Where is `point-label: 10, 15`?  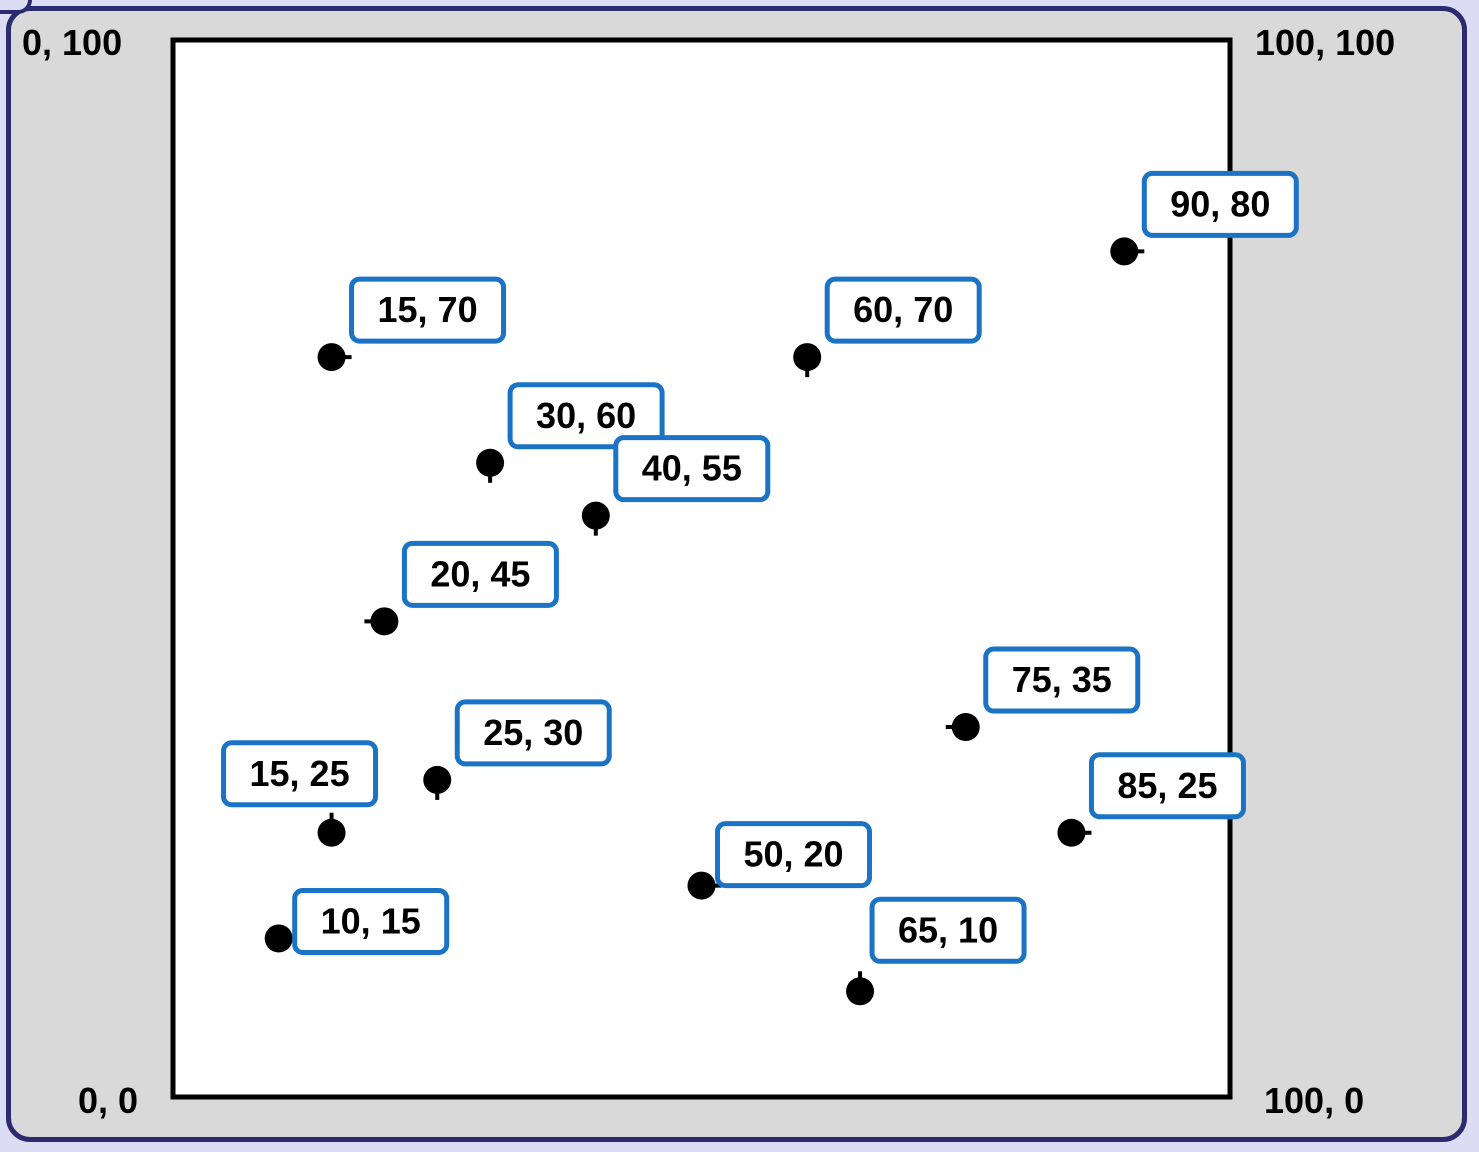
point-label: 10, 15 is located at coordinates (371, 920).